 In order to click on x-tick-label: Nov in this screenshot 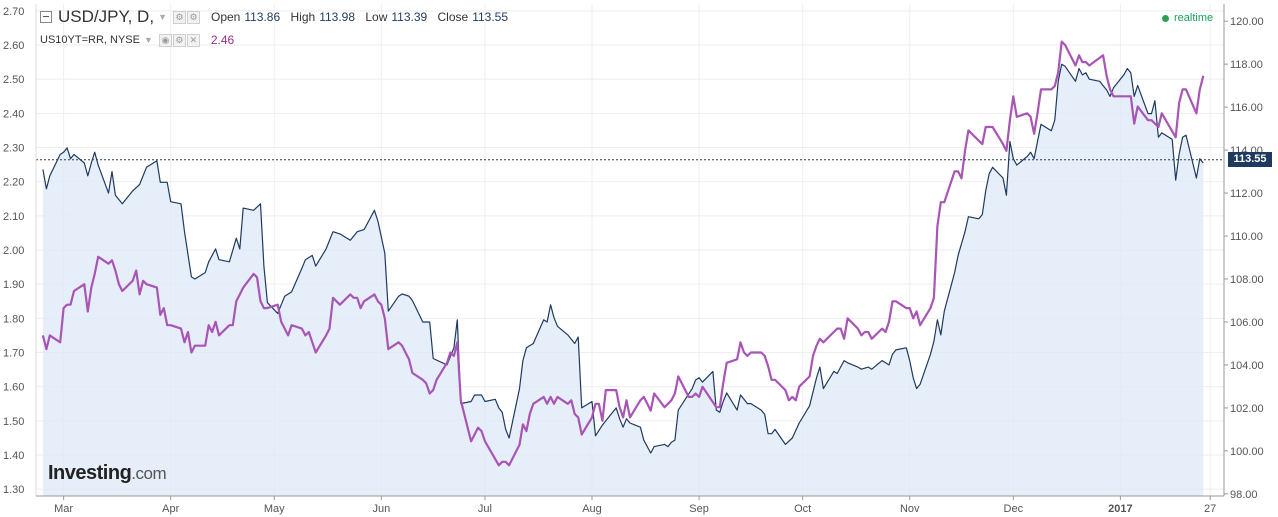, I will do `click(910, 509)`.